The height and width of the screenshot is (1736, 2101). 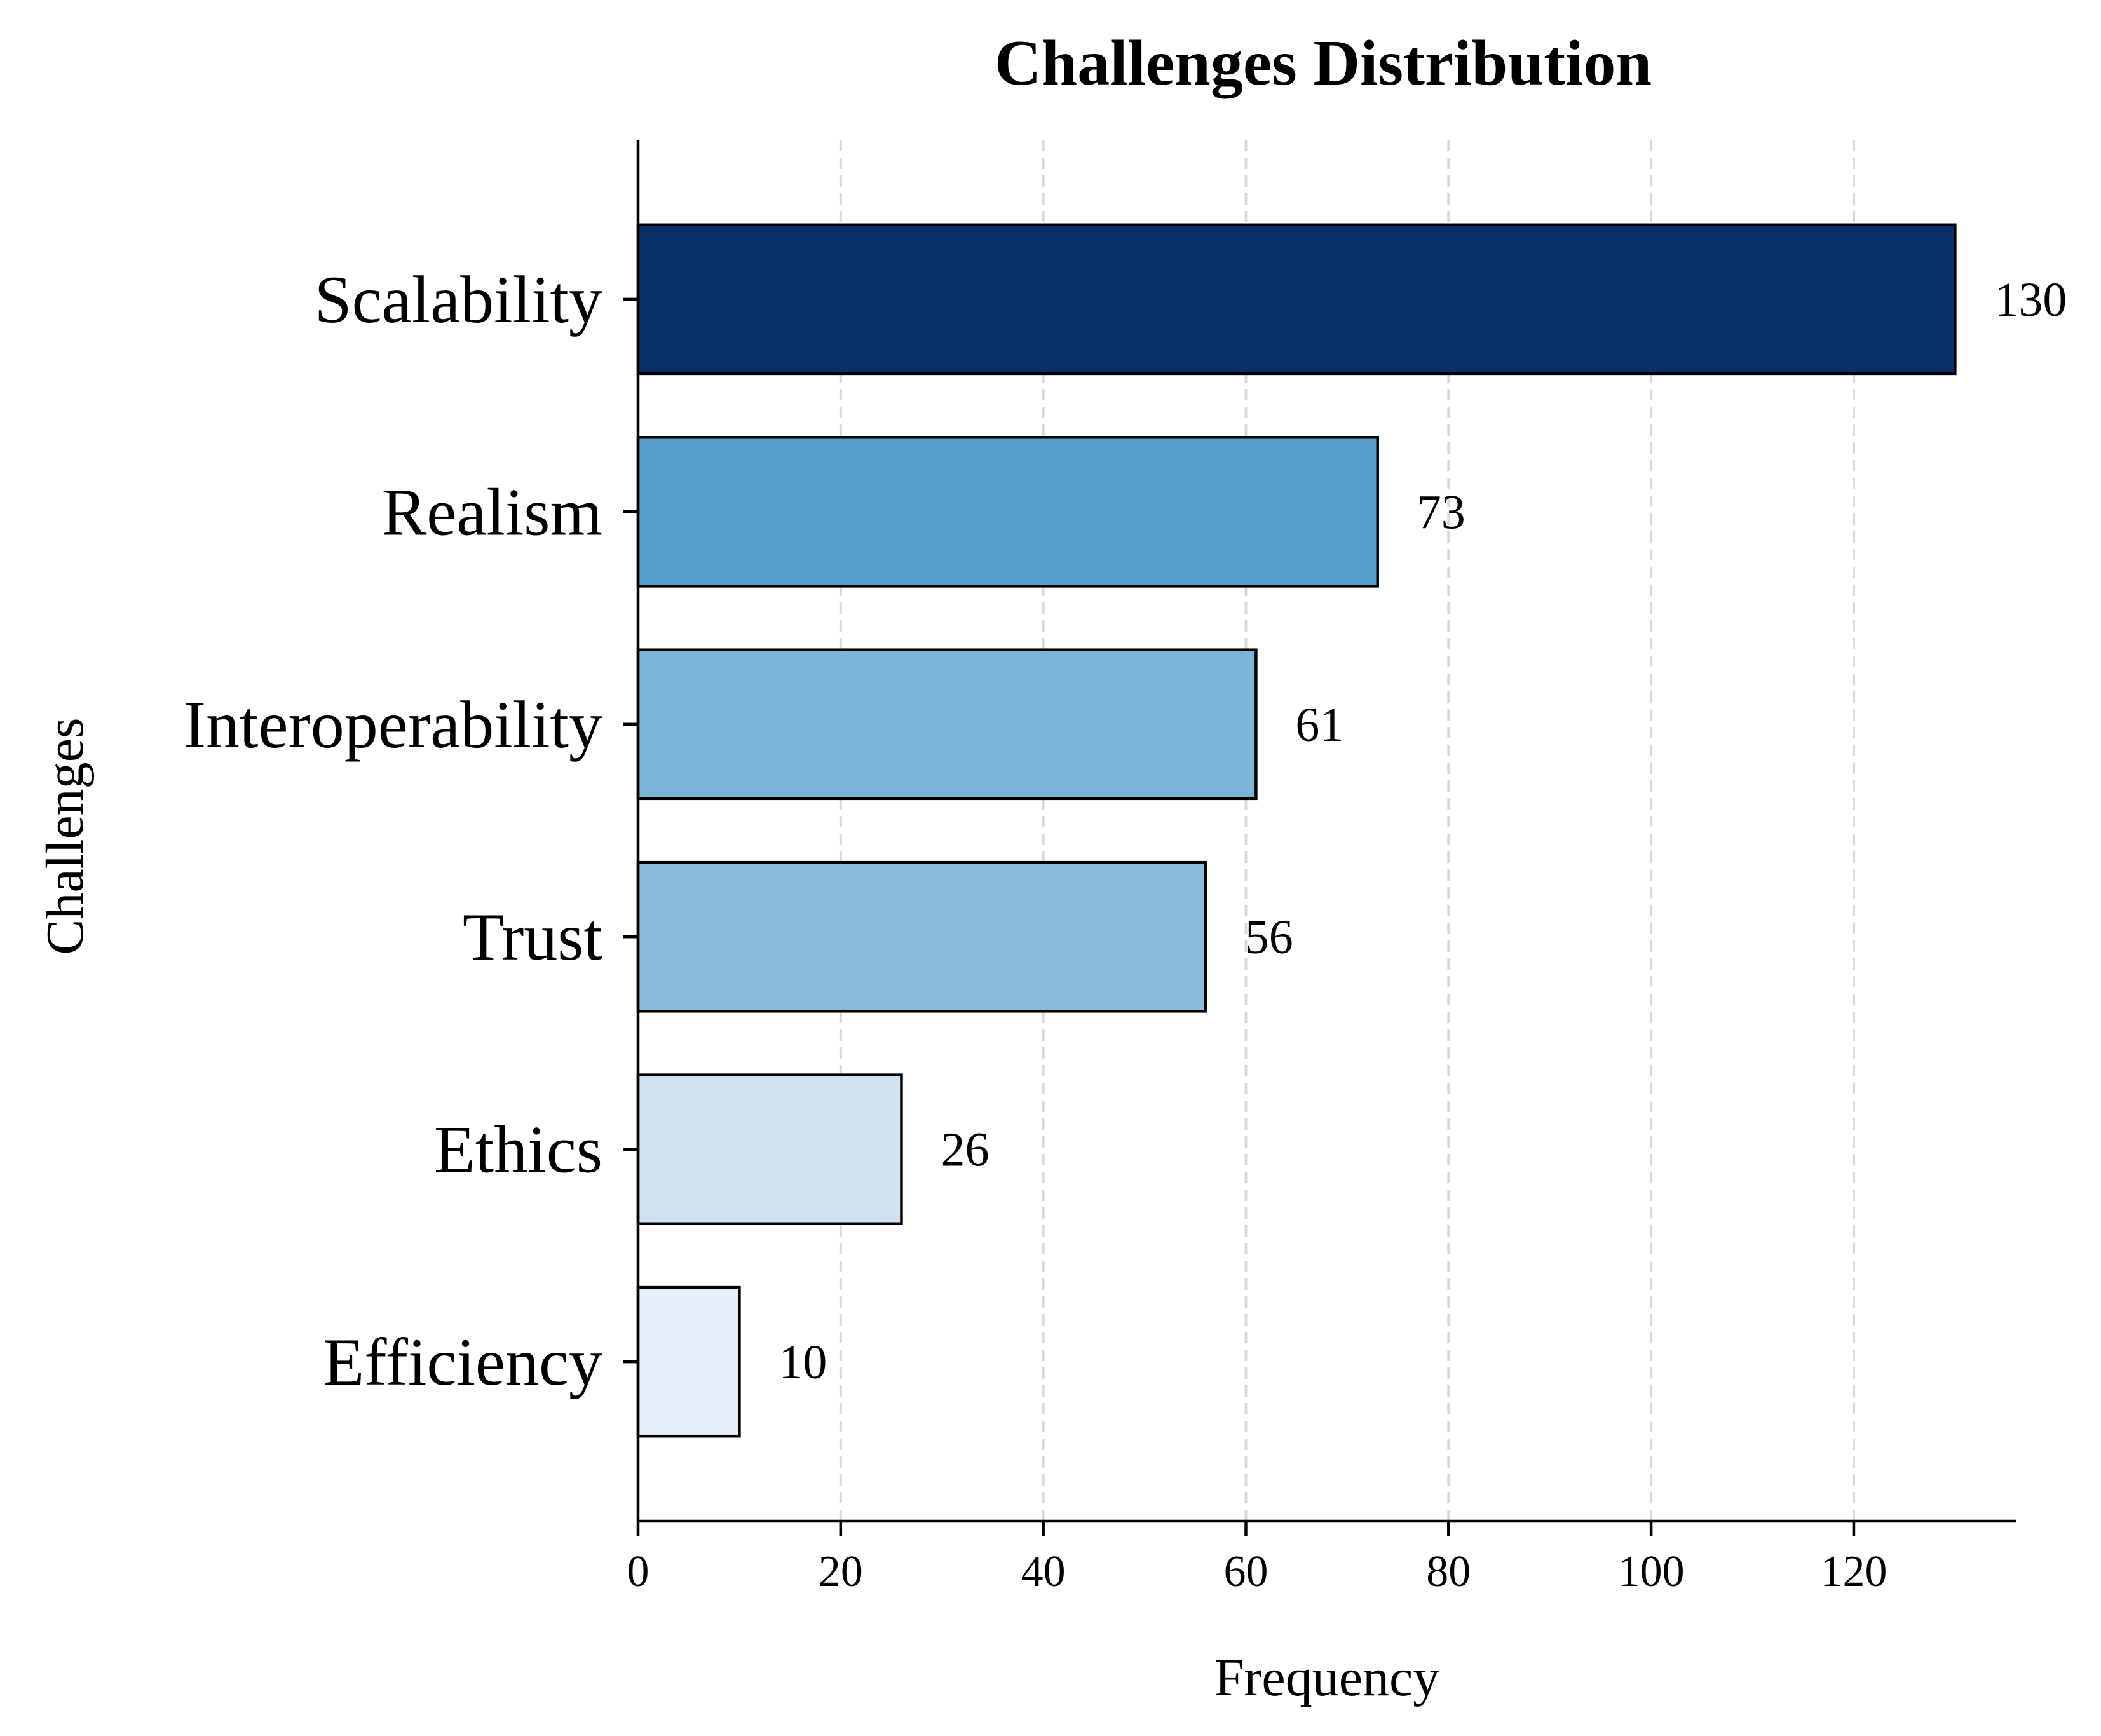 What do you see at coordinates (803, 1362) in the screenshot?
I see `bar-value-label: 10` at bounding box center [803, 1362].